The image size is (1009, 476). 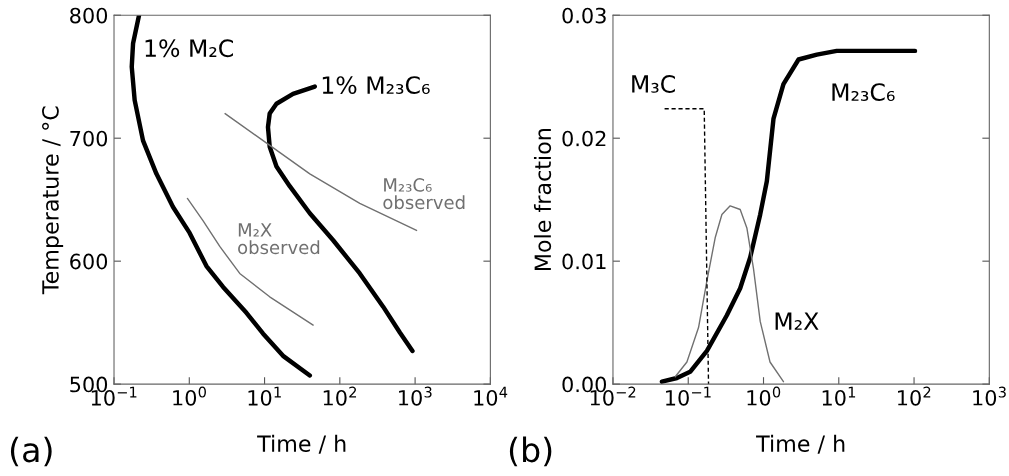 I want to click on annotation: M₃C, so click(x=653, y=84).